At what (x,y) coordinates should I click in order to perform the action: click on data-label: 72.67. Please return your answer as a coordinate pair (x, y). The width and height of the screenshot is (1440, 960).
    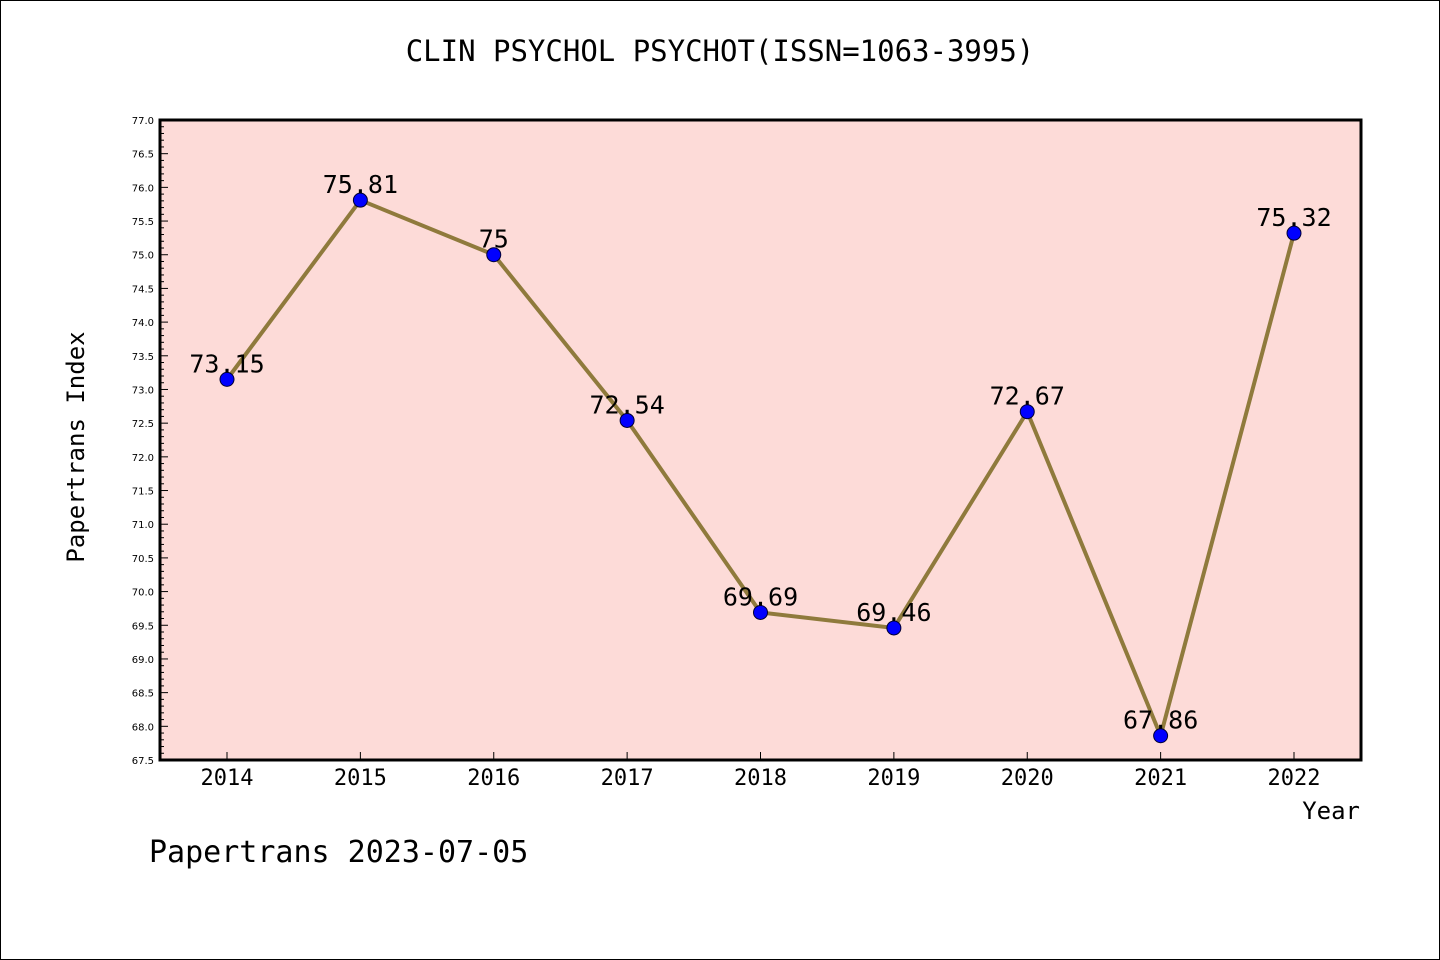
    Looking at the image, I should click on (1027, 396).